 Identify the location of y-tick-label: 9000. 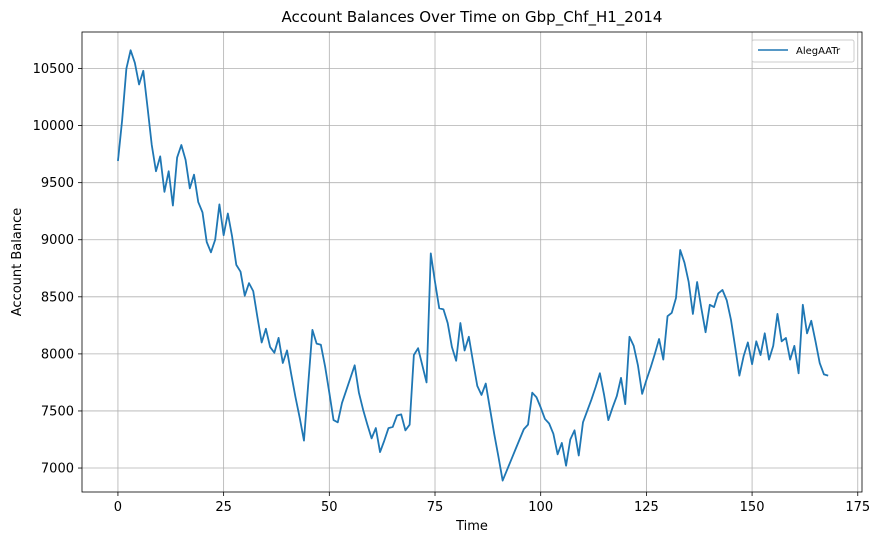
(57, 240).